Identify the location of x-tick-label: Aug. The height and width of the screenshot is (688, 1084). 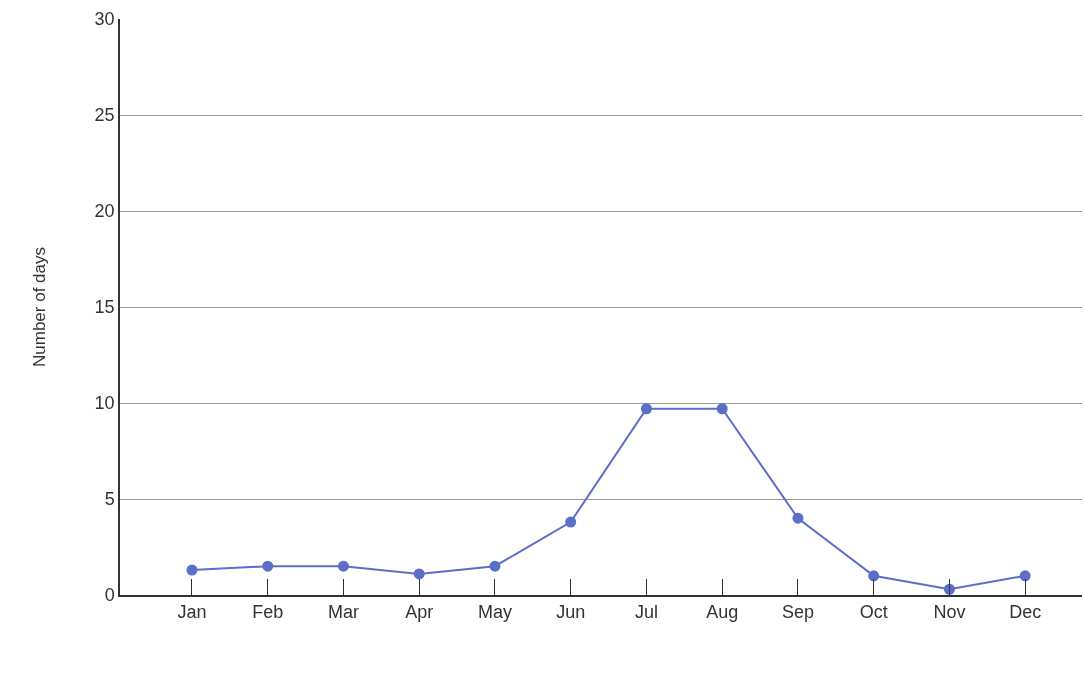
(722, 612).